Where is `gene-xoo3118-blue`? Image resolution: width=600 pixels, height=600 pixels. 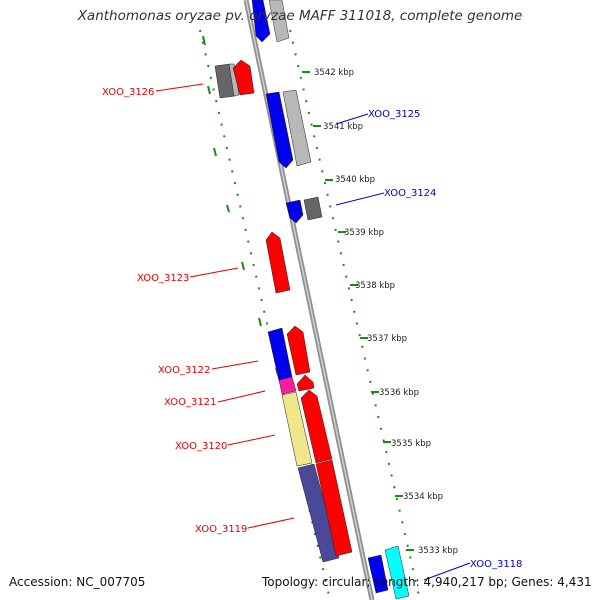
gene-xoo3118-blue is located at coordinates (378, 574).